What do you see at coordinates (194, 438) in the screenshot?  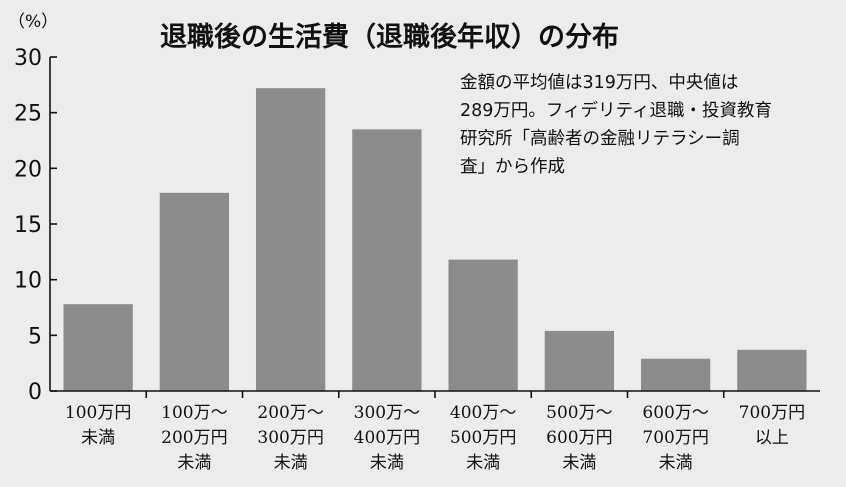 I see `x-tick-label: 200万円` at bounding box center [194, 438].